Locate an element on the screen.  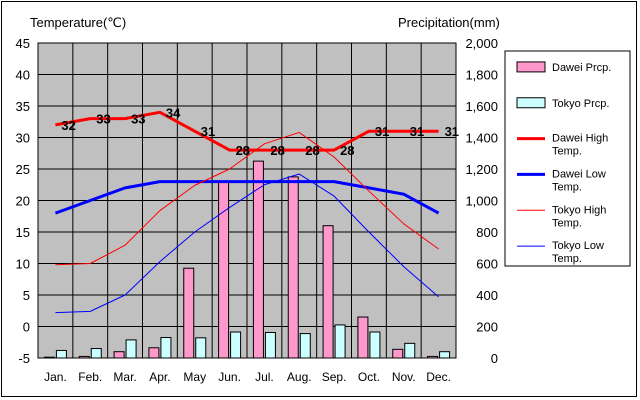
tick-label-month: May is located at coordinates (194, 377).